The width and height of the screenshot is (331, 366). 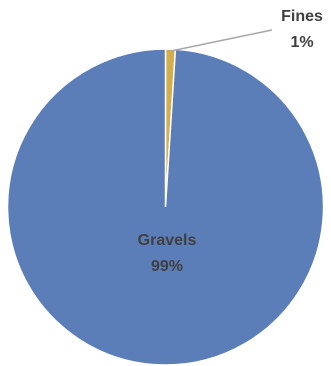 What do you see at coordinates (301, 42) in the screenshot?
I see `fines-percent-label: 1%` at bounding box center [301, 42].